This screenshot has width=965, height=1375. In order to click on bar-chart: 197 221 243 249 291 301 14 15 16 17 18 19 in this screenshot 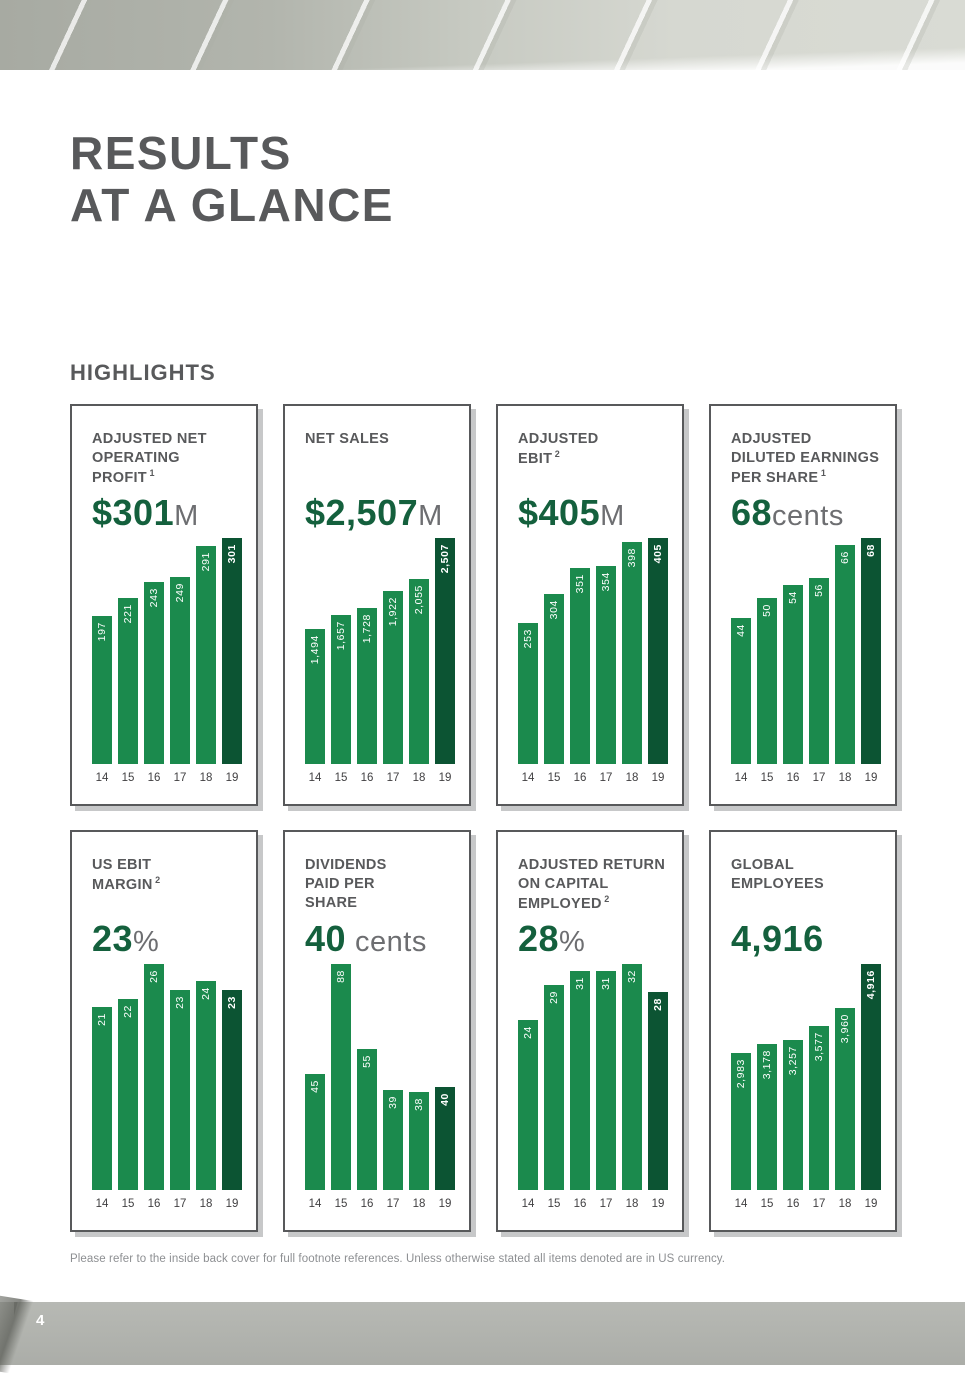, I will do `click(170, 661)`.